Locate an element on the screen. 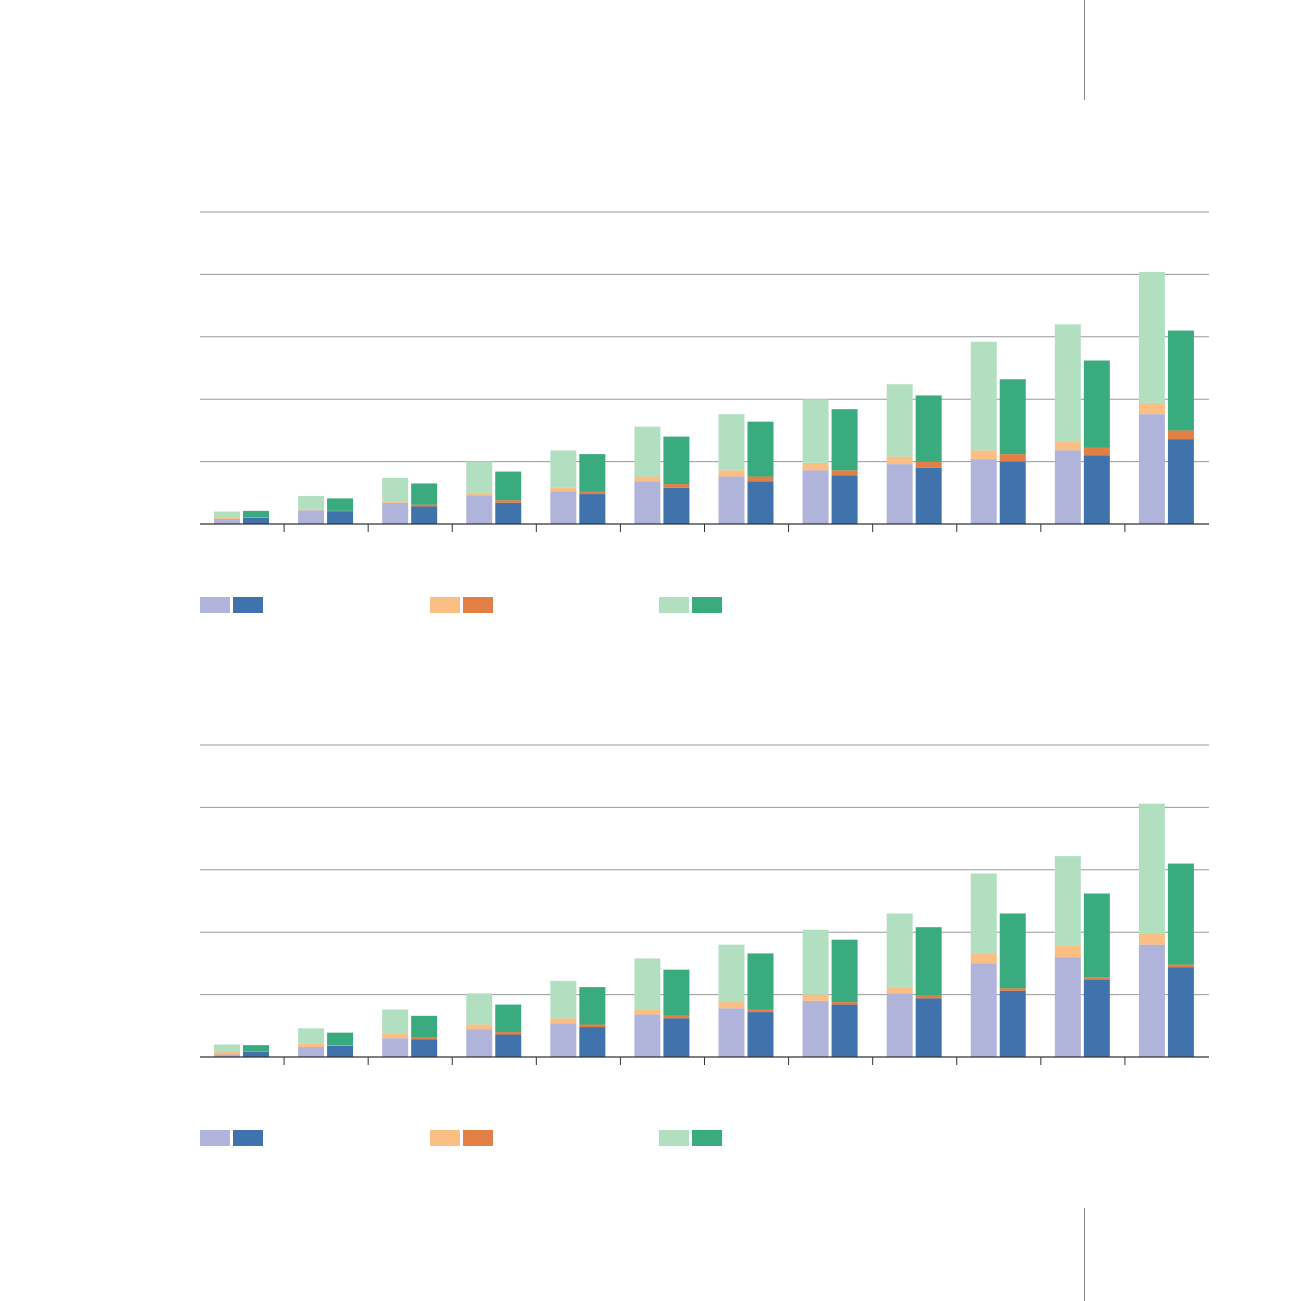 This screenshot has width=1301, height=1301. bars is located at coordinates (704, 397).